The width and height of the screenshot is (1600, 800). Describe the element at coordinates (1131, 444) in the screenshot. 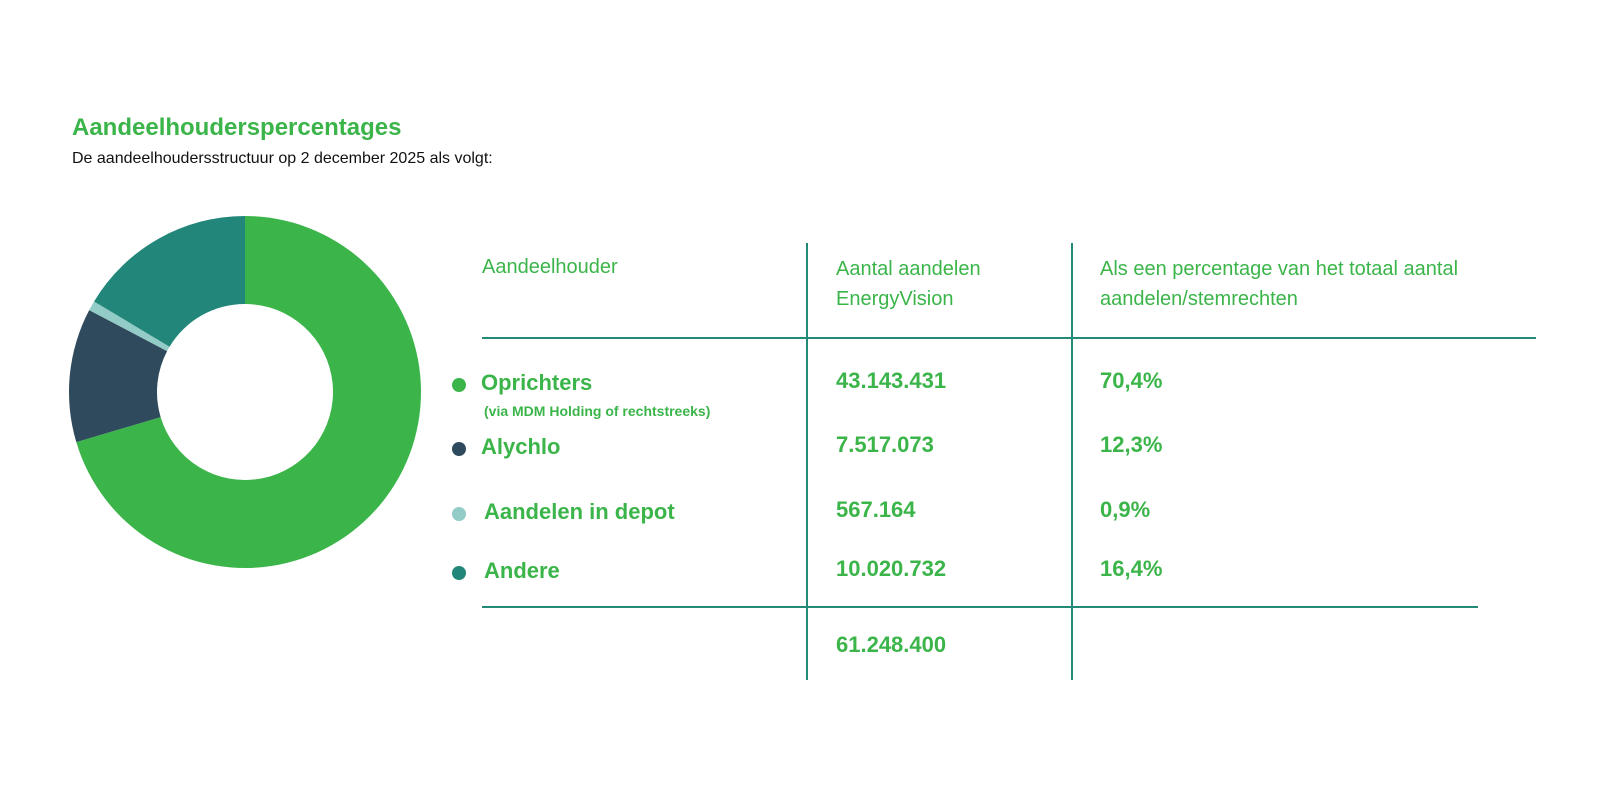

I see `row-percentage: 12,3%` at that location.